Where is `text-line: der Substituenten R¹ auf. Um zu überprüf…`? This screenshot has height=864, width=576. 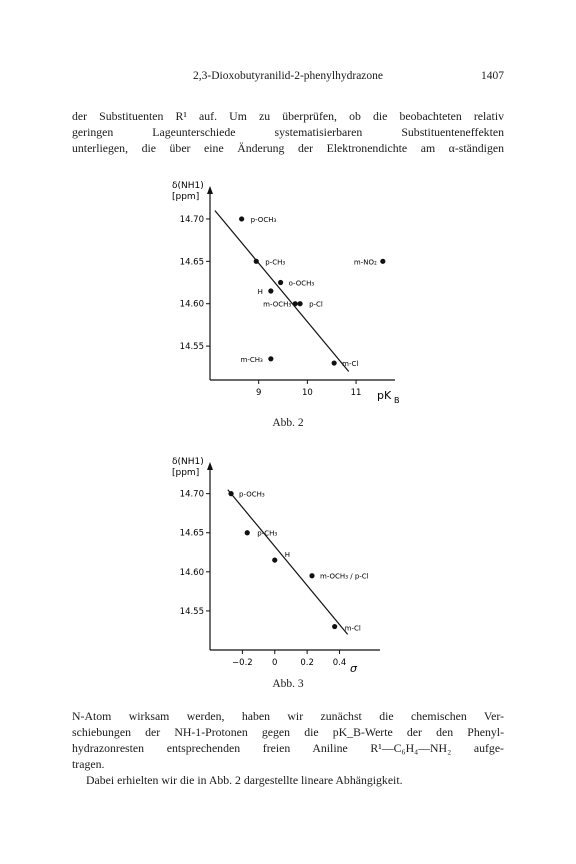 text-line: der Substituenten R¹ auf. Um zu überprüf… is located at coordinates (288, 116).